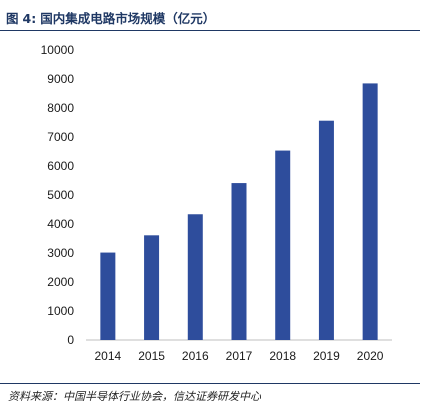 This screenshot has width=429, height=415. Describe the element at coordinates (29, 18) in the screenshot. I see `figure-number: 4:` at that location.